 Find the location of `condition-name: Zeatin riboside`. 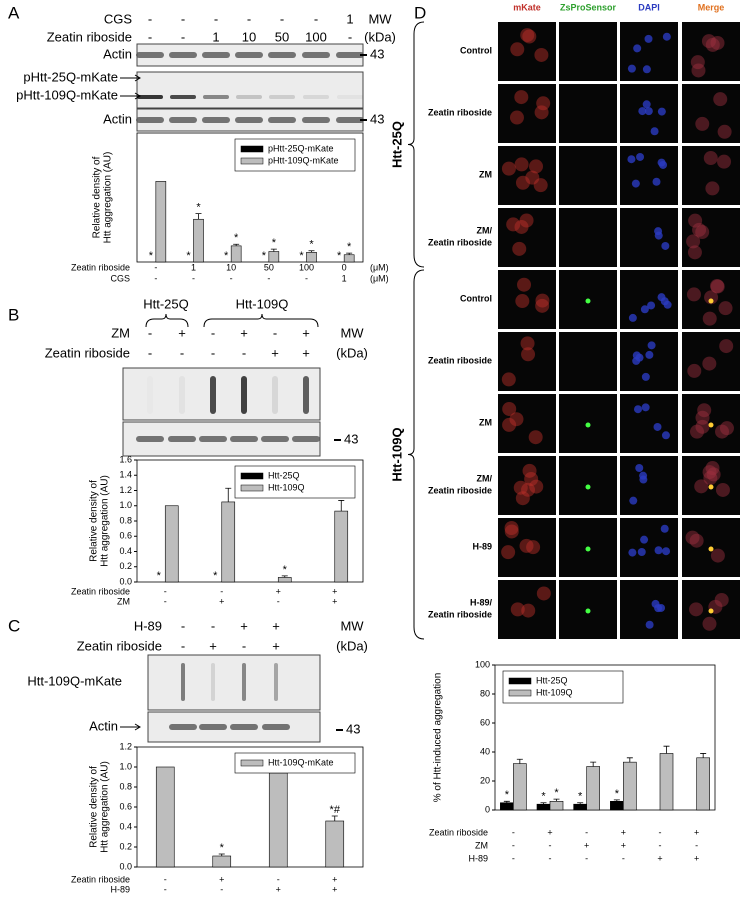

condition-name: Zeatin riboside is located at coordinates (89, 36).